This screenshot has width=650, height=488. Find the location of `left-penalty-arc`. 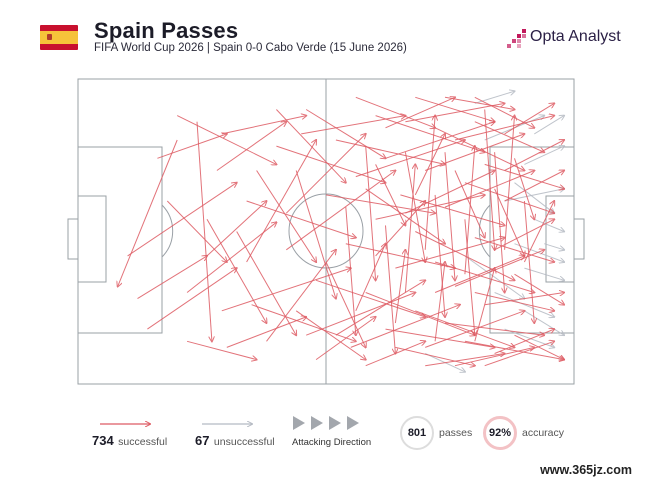

left-penalty-arc is located at coordinates (167, 231).